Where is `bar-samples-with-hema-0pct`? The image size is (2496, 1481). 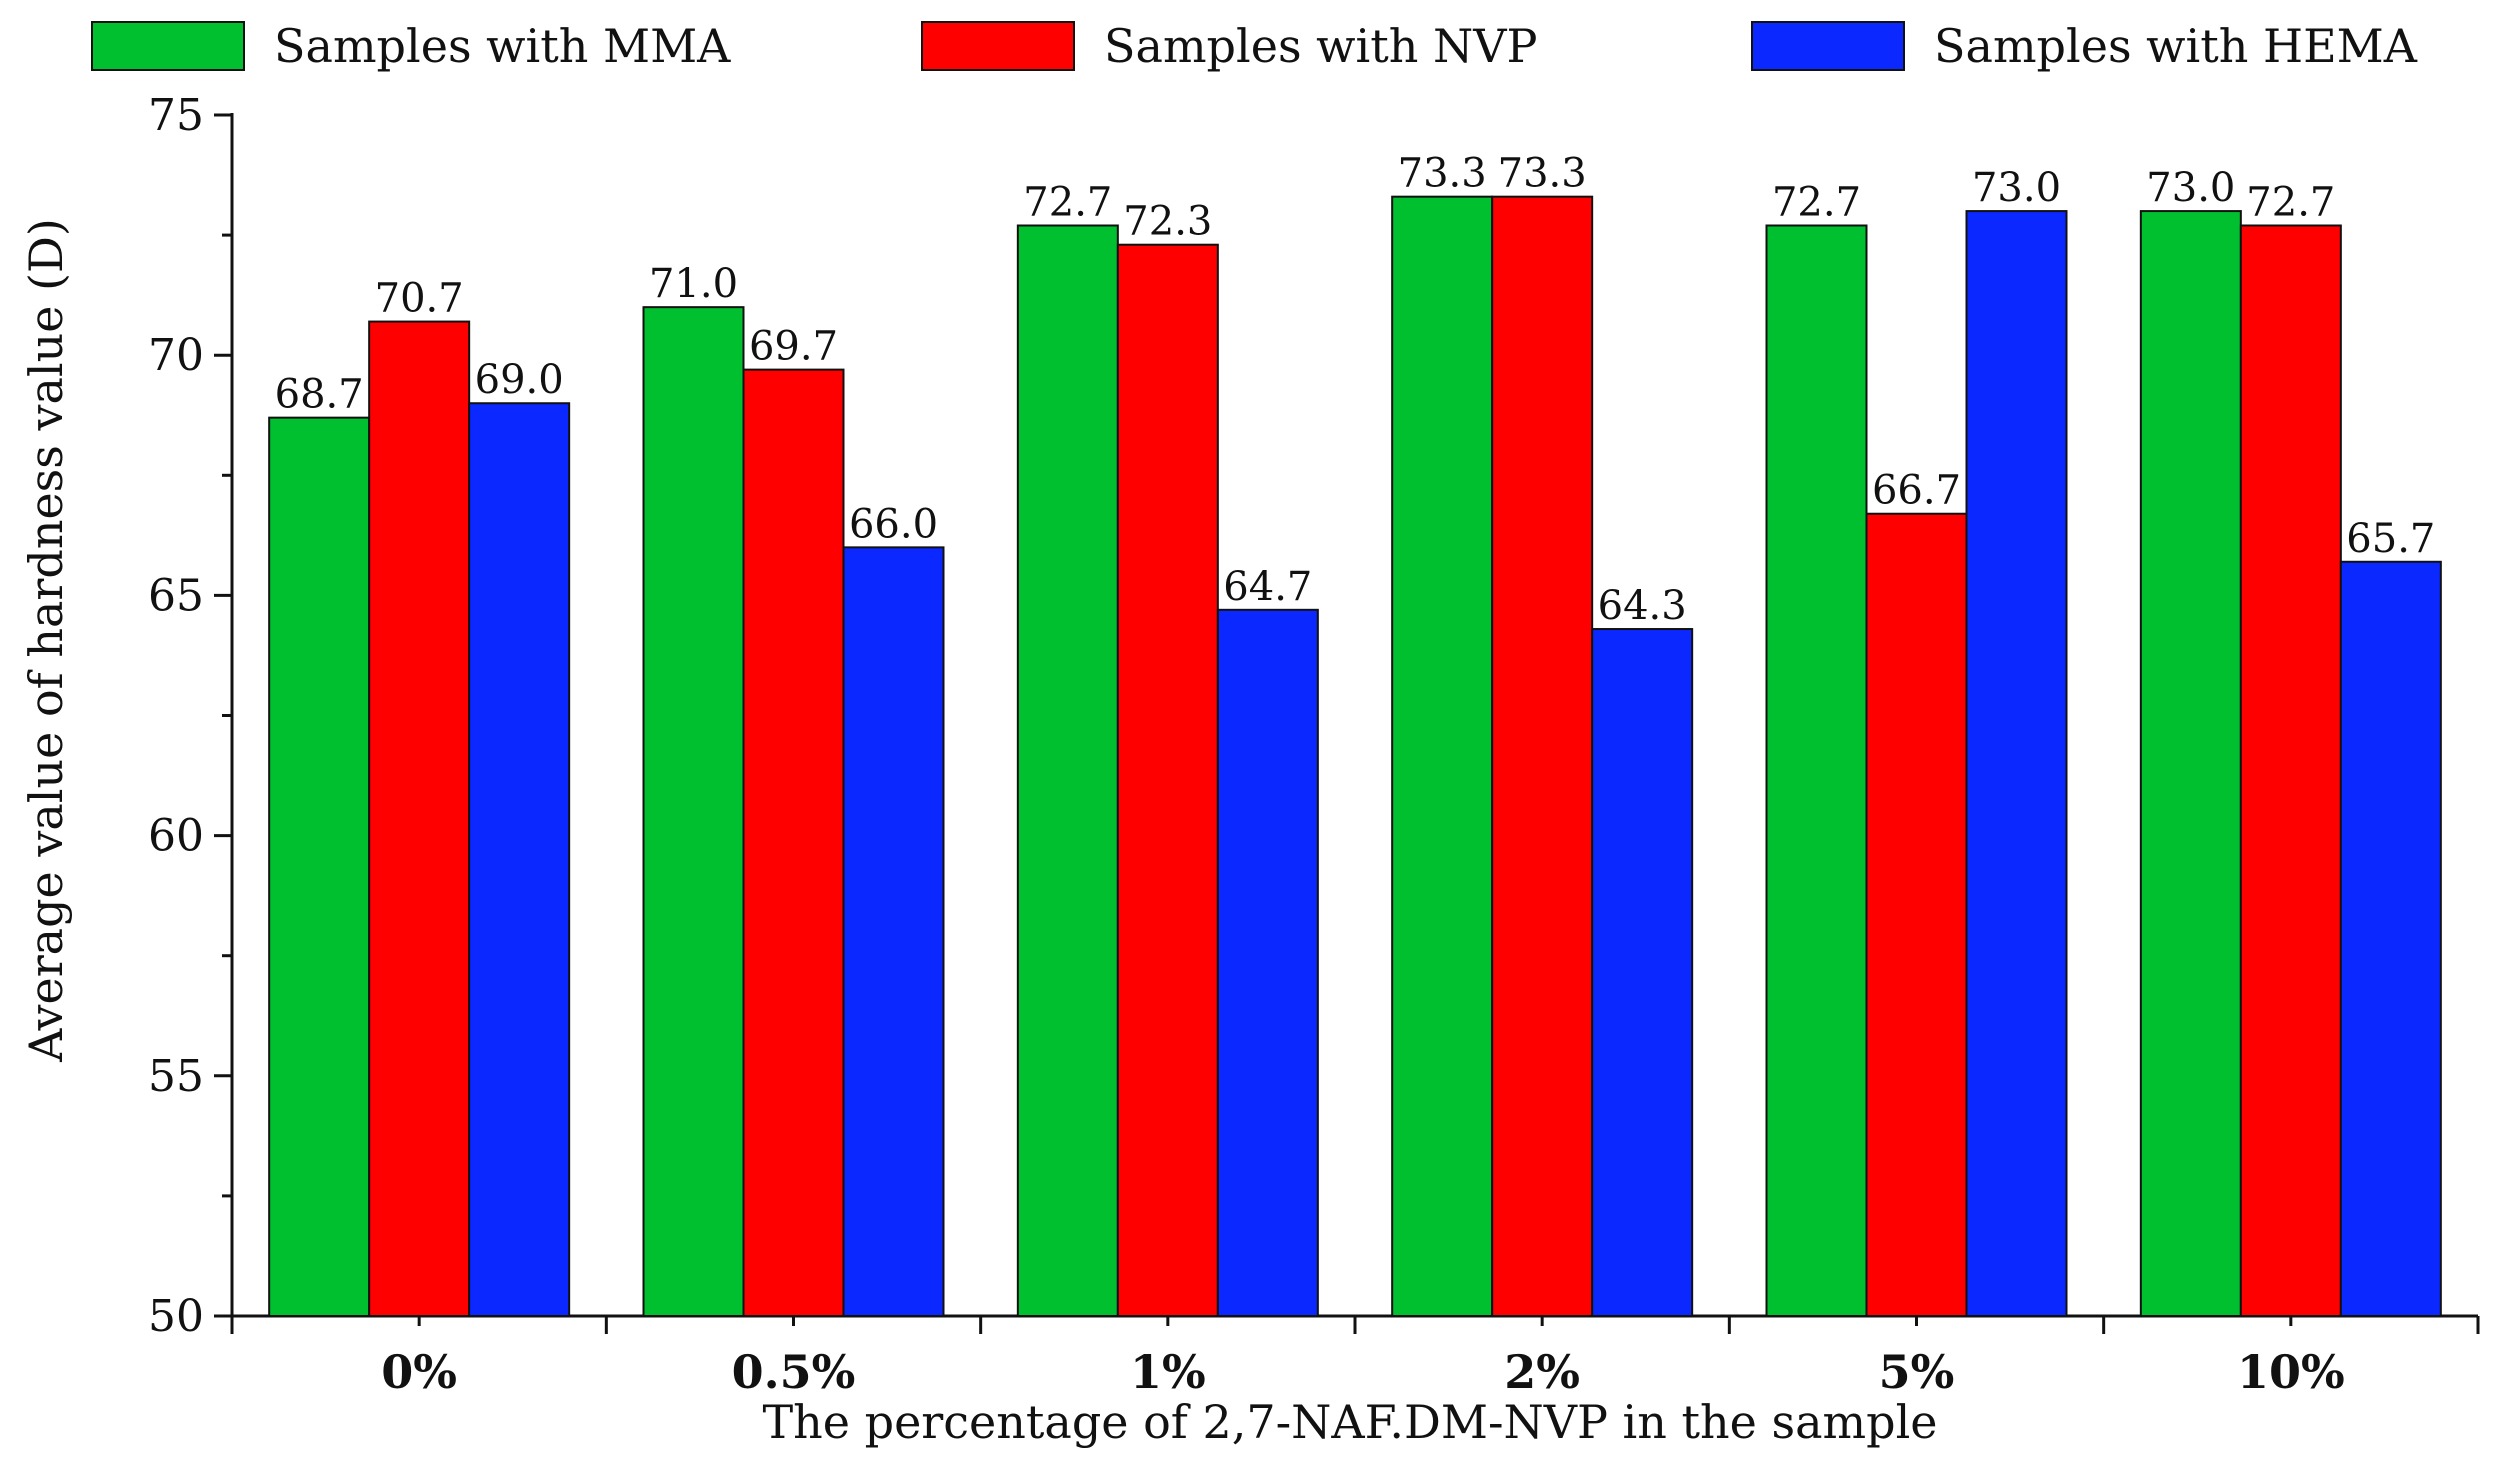 bar-samples-with-hema-0pct is located at coordinates (519, 859).